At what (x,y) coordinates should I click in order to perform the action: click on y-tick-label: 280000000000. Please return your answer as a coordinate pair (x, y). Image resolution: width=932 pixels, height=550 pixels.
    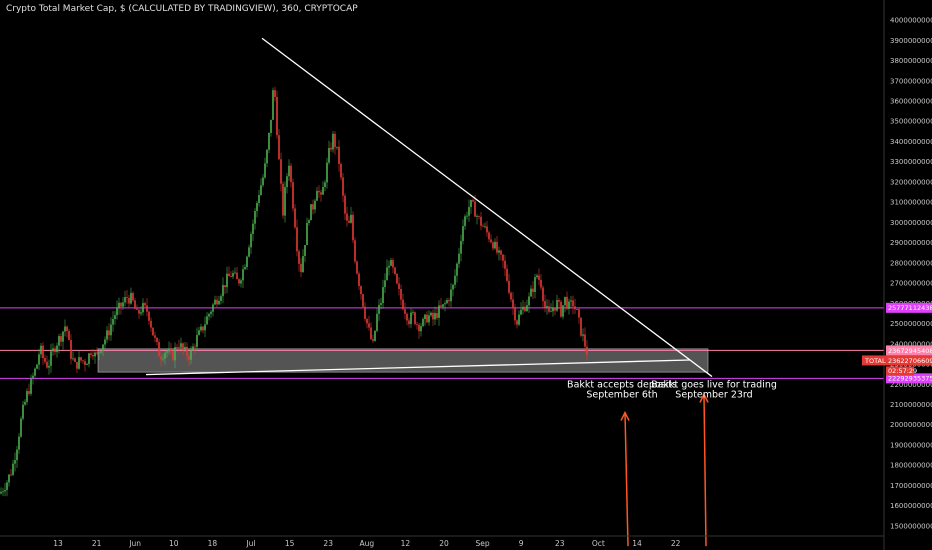
    Looking at the image, I should click on (911, 263).